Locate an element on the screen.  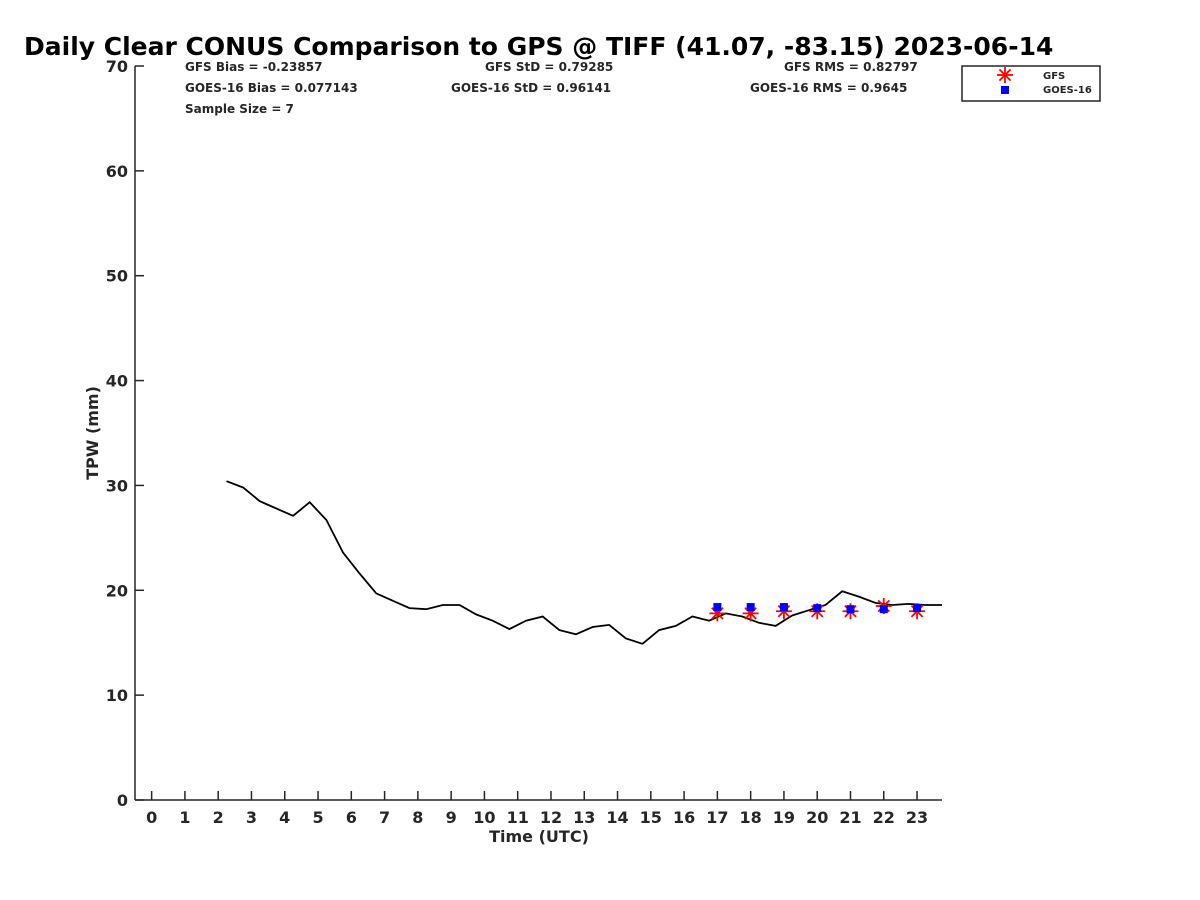
goes-bias-stat: GOES-16 Bias = 0.077143 is located at coordinates (271, 88).